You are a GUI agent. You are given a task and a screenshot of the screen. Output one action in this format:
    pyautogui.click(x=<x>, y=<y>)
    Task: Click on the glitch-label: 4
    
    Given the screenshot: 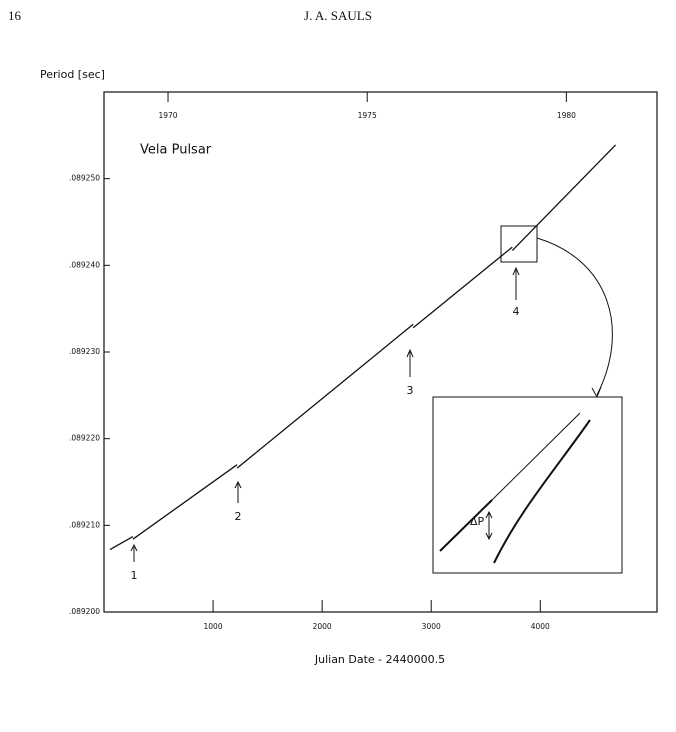 What is the action you would take?
    pyautogui.click(x=516, y=311)
    